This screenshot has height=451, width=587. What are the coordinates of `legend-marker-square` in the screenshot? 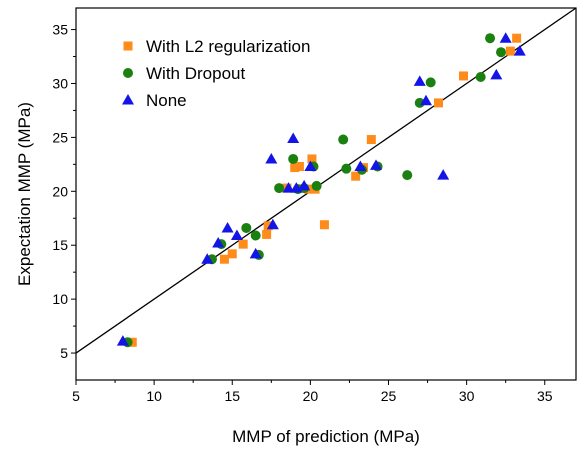 It's located at (128, 46).